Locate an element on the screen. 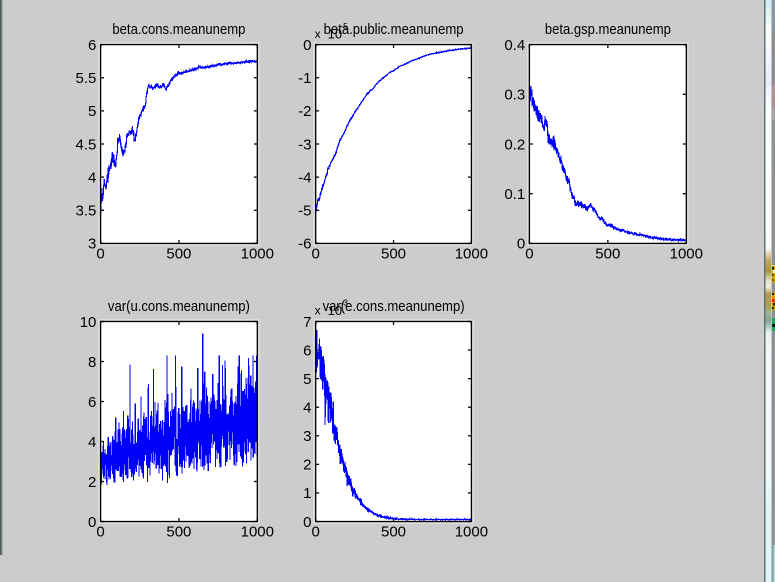 Image resolution: width=775 pixels, height=582 pixels. svg-text: 3.5 is located at coordinates (86, 211).